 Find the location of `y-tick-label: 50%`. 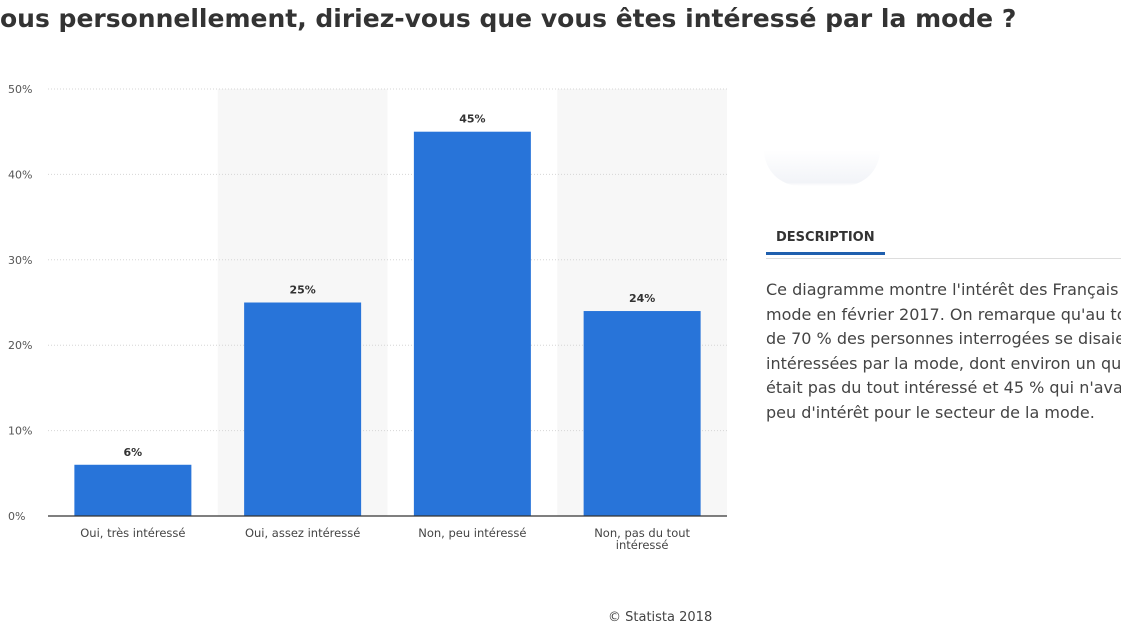

y-tick-label: 50% is located at coordinates (20, 89).